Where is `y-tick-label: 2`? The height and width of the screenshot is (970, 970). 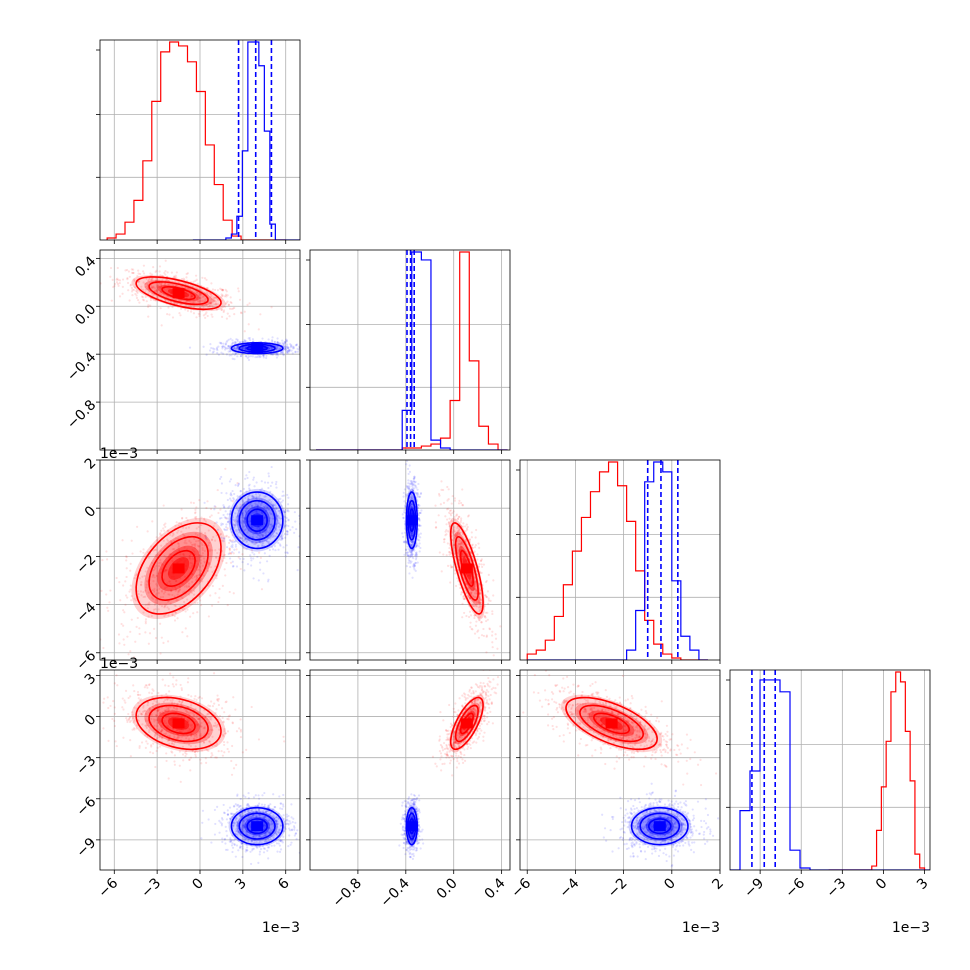
y-tick-label: 2 is located at coordinates (91, 464).